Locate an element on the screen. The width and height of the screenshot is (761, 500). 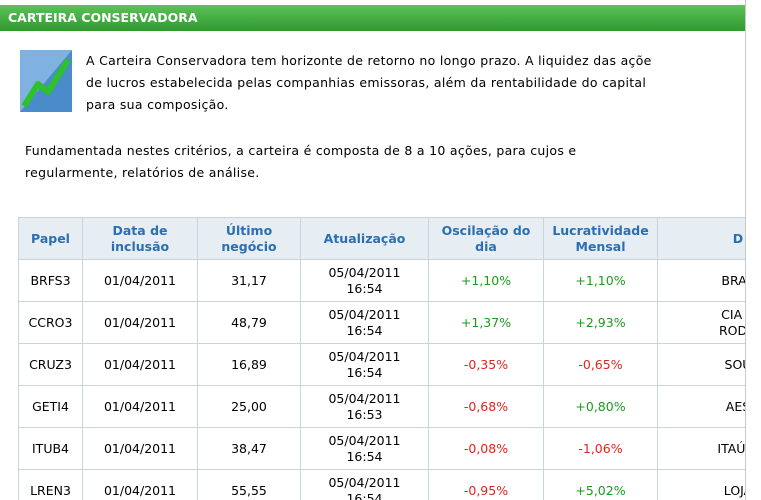
table-cell: +2,93% is located at coordinates (600, 322).